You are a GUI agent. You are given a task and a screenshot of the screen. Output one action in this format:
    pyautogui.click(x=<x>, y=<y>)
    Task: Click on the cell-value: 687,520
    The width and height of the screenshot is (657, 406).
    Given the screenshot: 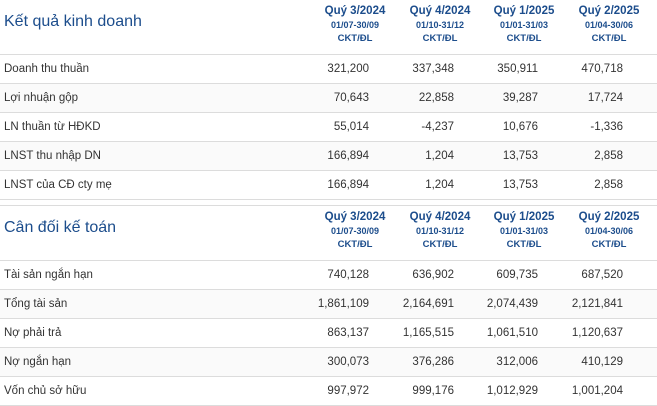 What is the action you would take?
    pyautogui.click(x=602, y=275)
    